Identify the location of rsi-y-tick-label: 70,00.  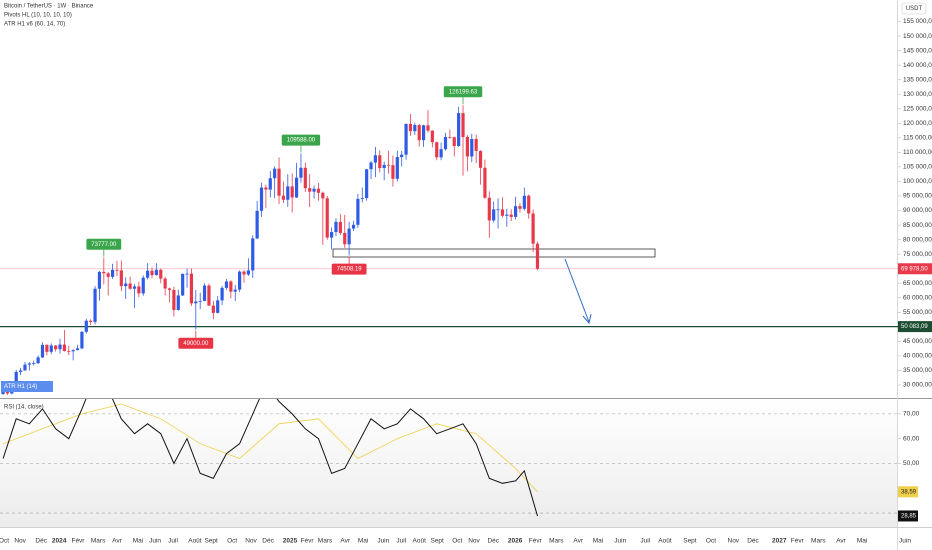
(911, 414).